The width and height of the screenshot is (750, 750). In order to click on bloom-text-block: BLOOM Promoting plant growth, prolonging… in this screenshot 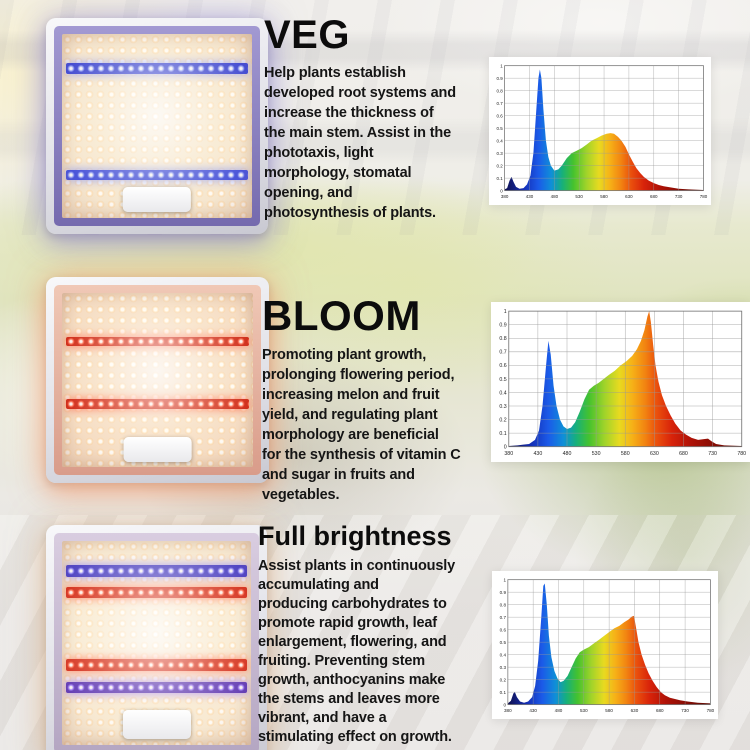, I will do `click(376, 398)`.